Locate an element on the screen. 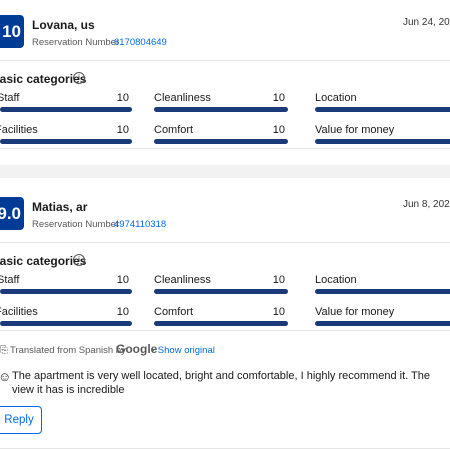 The image size is (450, 450). score-badge: 9.0 is located at coordinates (12, 213).